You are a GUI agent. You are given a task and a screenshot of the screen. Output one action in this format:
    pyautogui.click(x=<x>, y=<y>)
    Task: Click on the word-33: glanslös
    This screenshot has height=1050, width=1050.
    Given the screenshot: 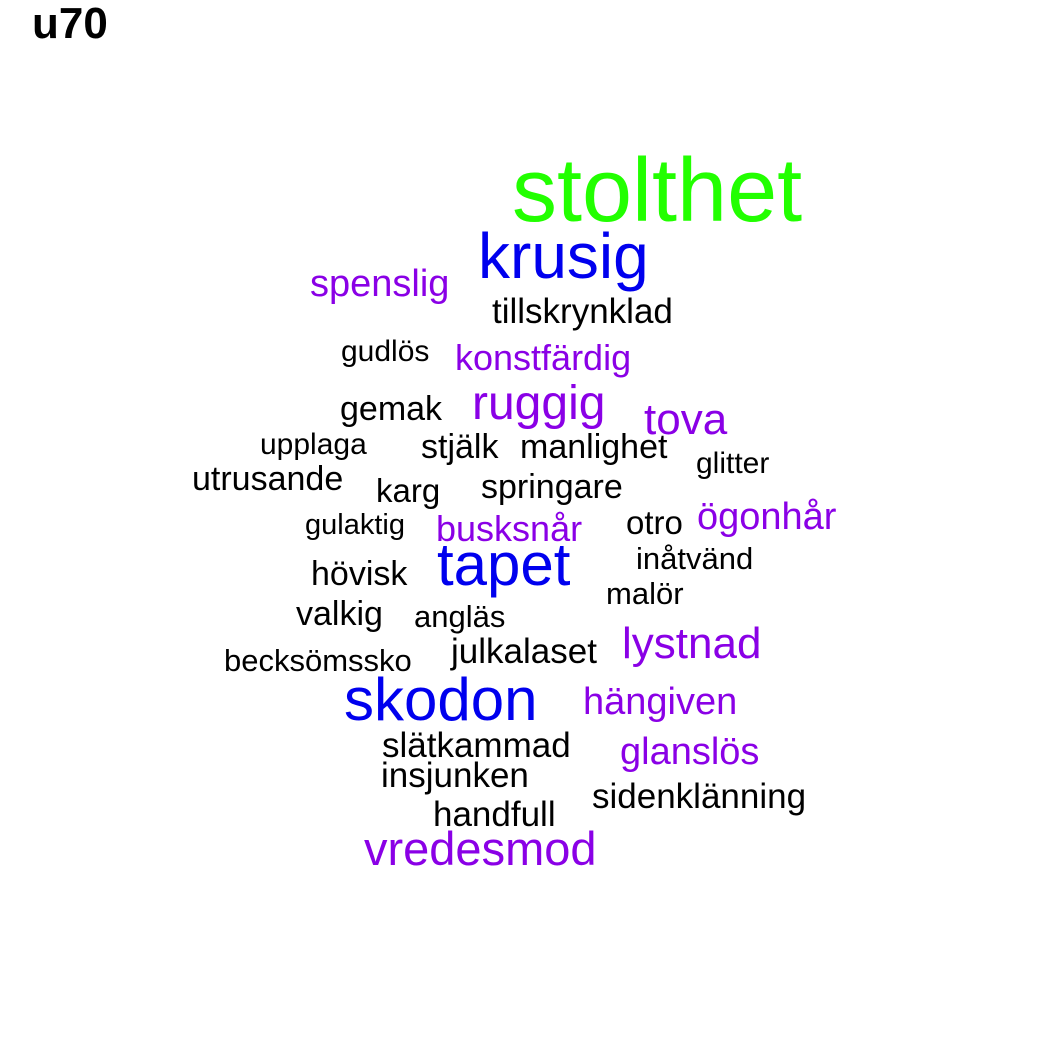 What is the action you would take?
    pyautogui.click(x=690, y=752)
    